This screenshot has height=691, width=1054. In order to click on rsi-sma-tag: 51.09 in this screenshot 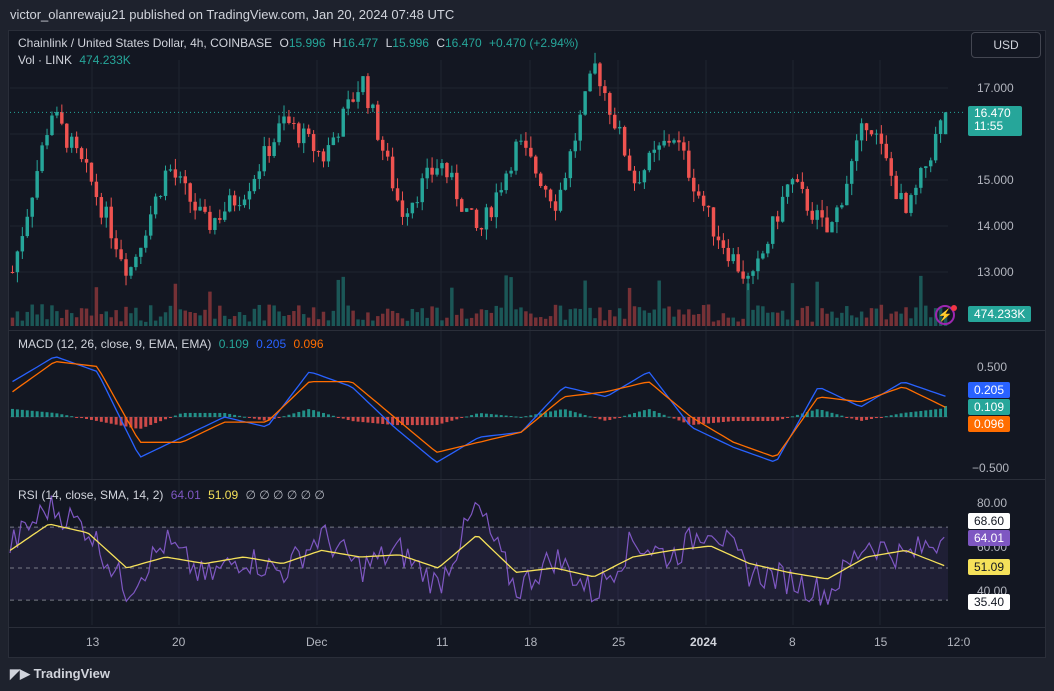, I will do `click(989, 567)`.